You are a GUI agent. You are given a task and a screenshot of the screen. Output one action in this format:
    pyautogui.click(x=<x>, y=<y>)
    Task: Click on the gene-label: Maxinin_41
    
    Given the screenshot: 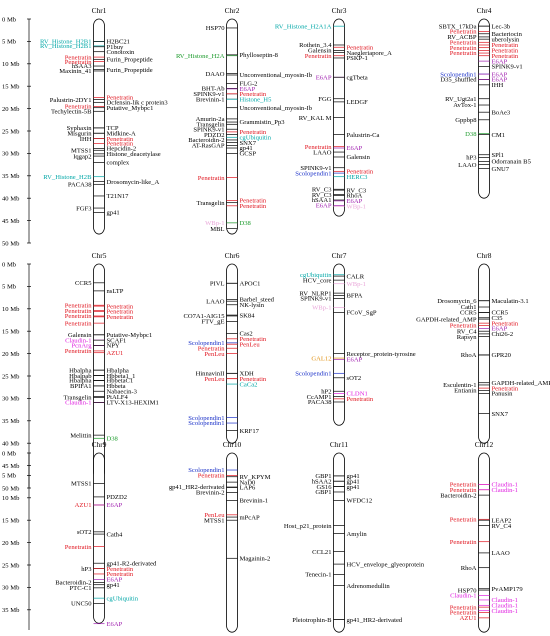 What is the action you would take?
    pyautogui.click(x=75, y=71)
    